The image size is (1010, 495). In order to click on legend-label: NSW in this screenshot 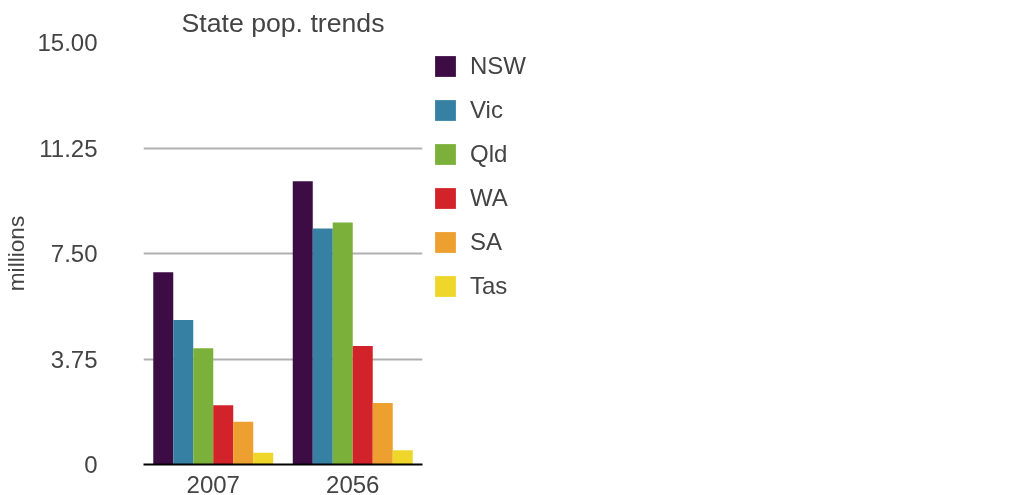, I will do `click(498, 66)`.